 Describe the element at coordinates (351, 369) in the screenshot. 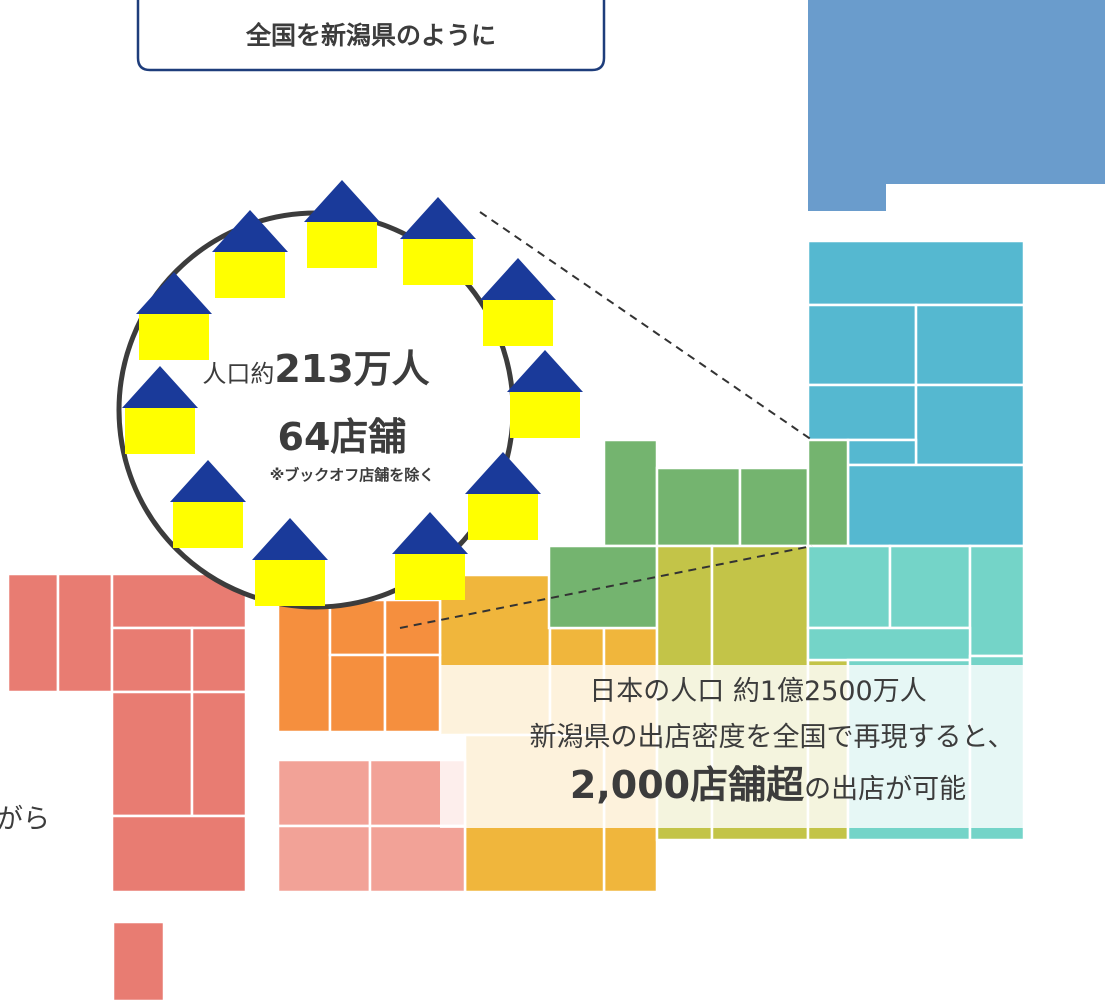

I see `population-value: 213万人` at that location.